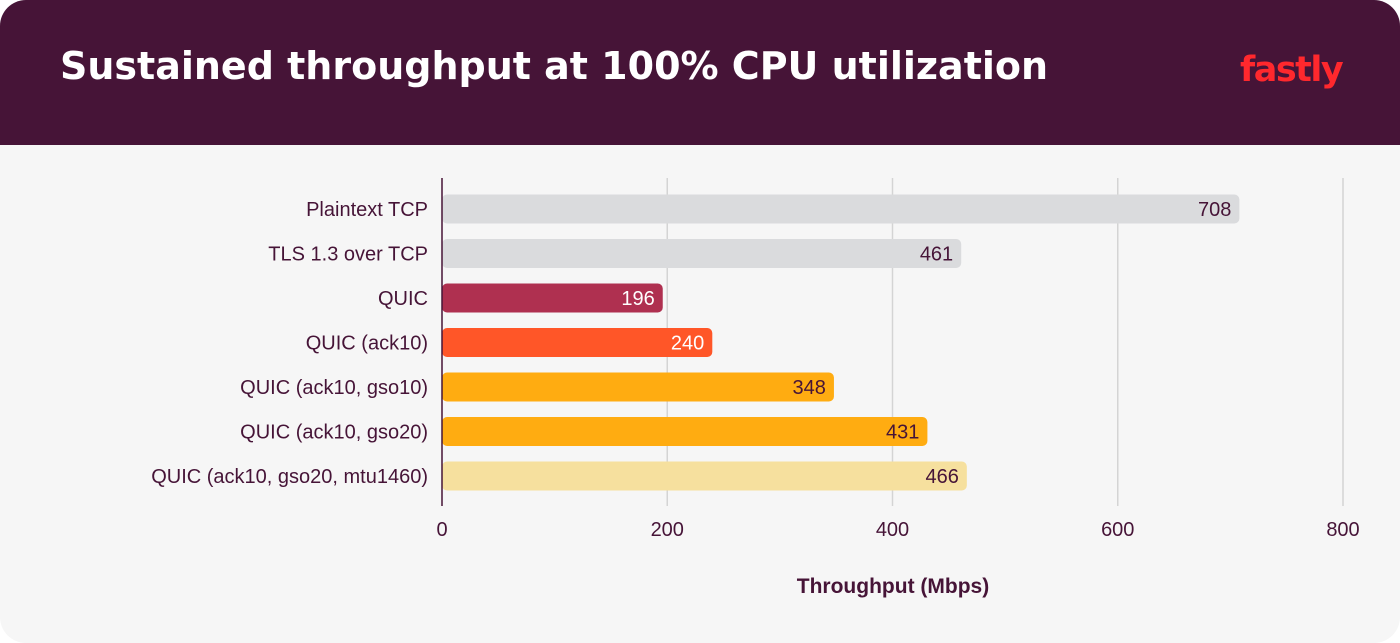  I want to click on category-label: QUIC (ack10, gso20, mtu1460), so click(289, 477).